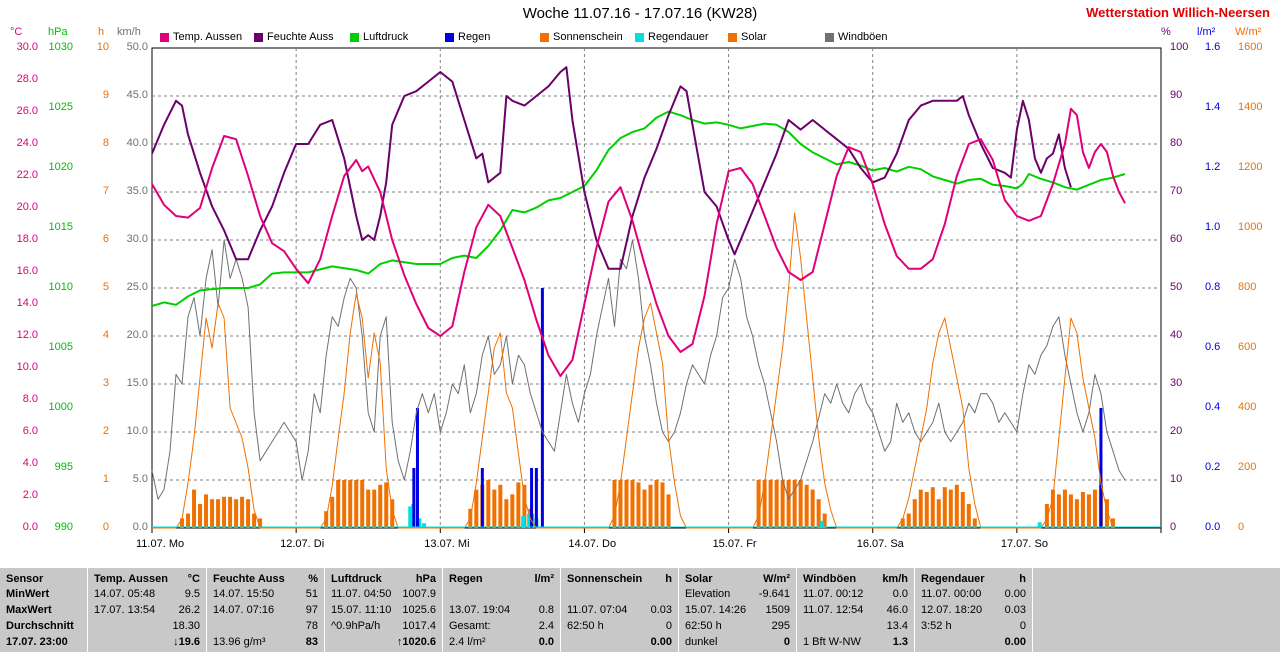 The image size is (1280, 652). What do you see at coordinates (137, 431) in the screenshot?
I see `wind-tick-label: 10.0` at bounding box center [137, 431].